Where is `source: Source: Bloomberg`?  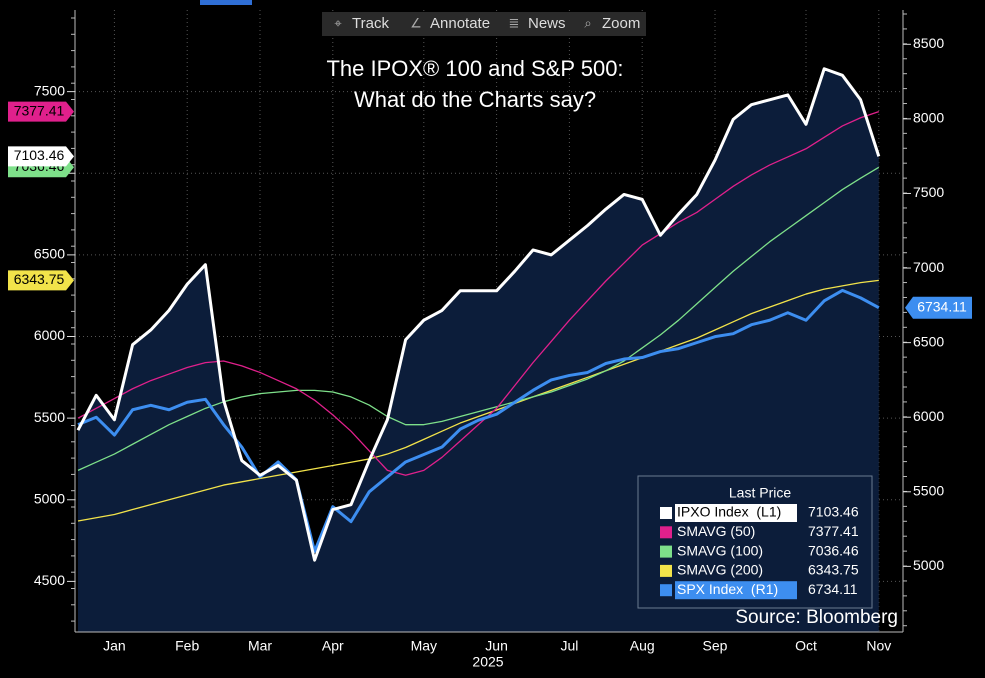
source: Source: Bloomberg is located at coordinates (816, 617).